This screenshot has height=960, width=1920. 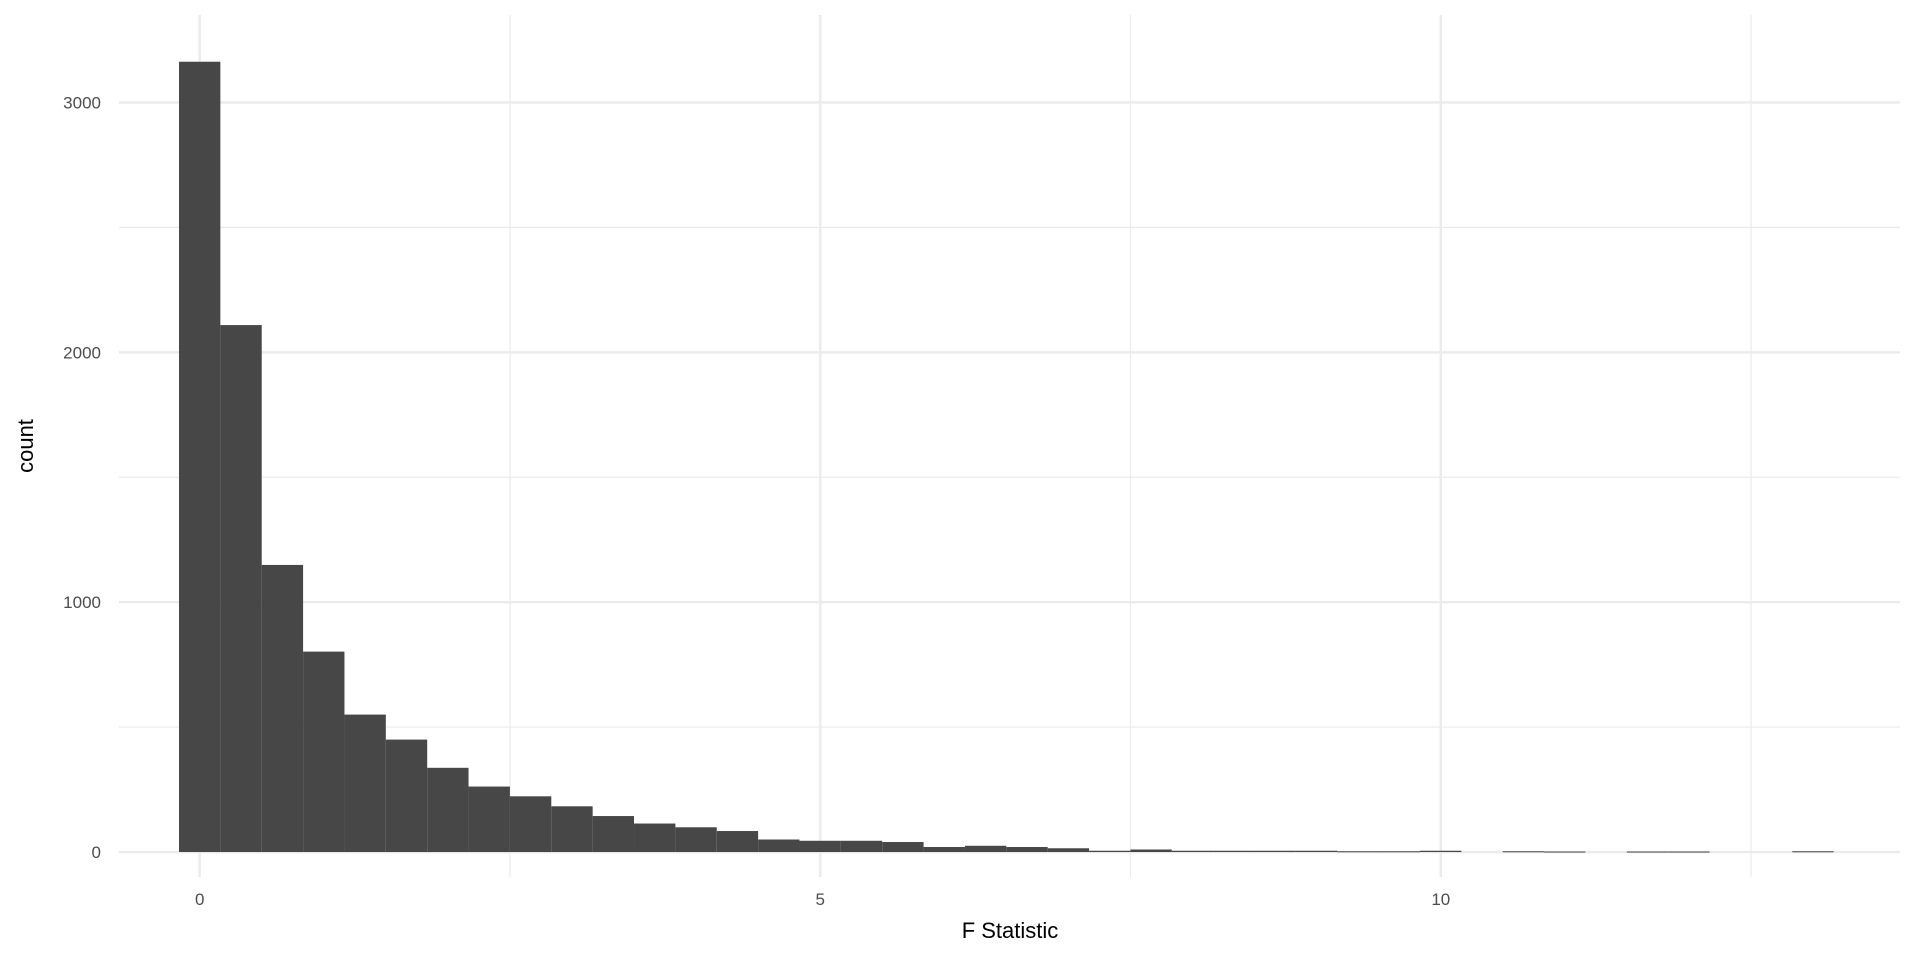 I want to click on x-tick-label: 10, so click(x=1440, y=899).